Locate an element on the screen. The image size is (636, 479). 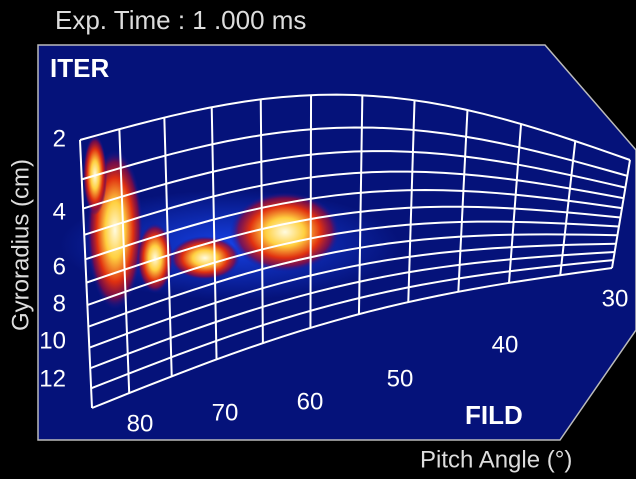
gyroradius-tick-label: 10 is located at coordinates (52, 340).